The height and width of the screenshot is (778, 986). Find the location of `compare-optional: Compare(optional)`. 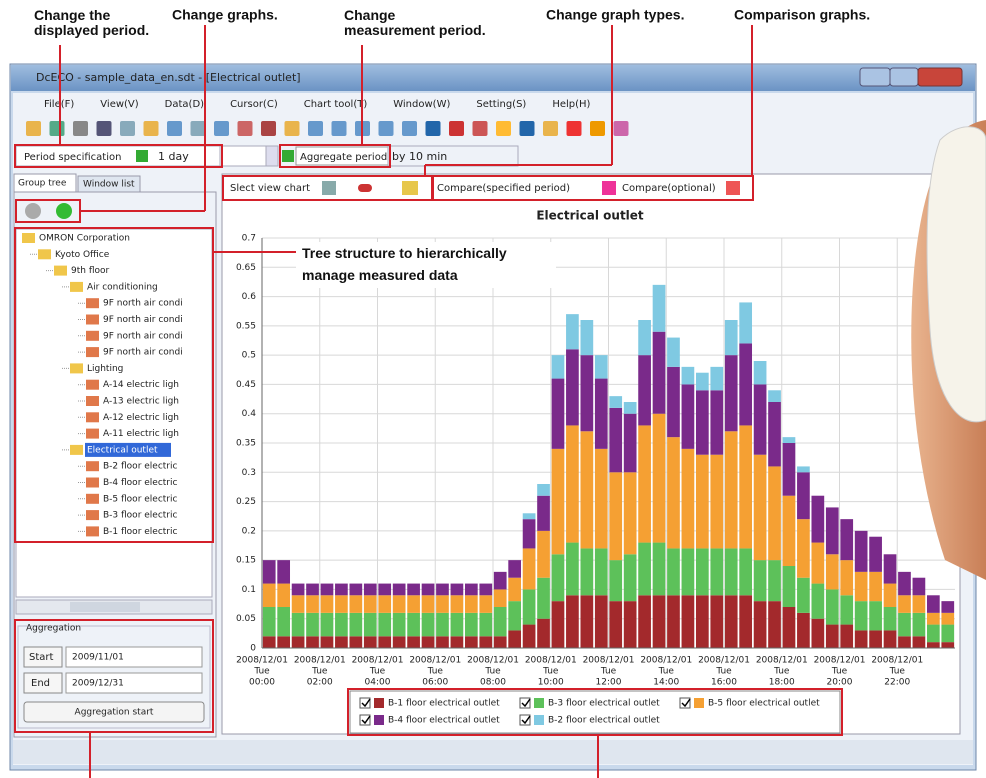

compare-optional: Compare(optional) is located at coordinates (669, 188).